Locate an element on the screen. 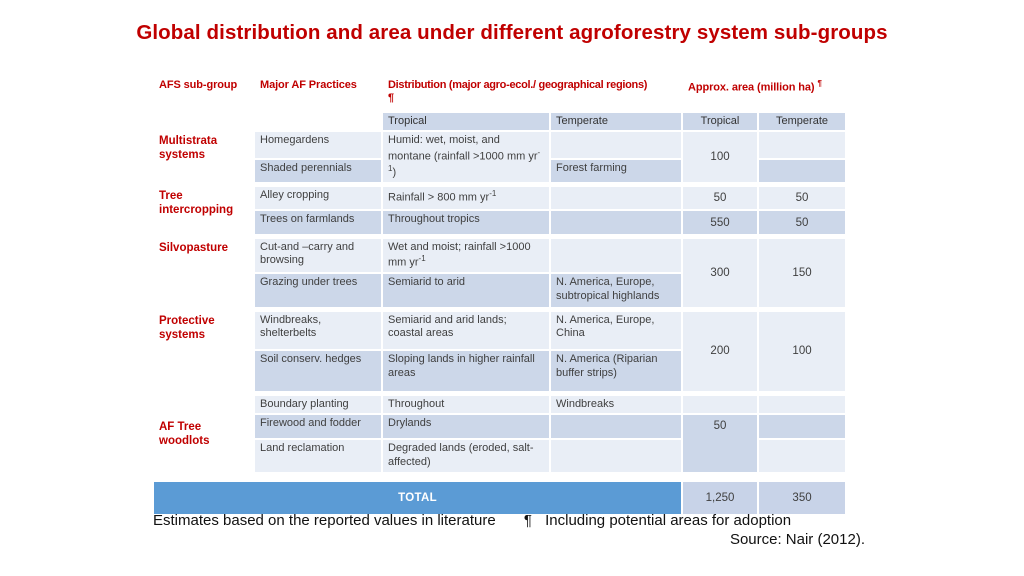  header-approx-area: Approx. area (million ha) ¶ is located at coordinates (764, 94).